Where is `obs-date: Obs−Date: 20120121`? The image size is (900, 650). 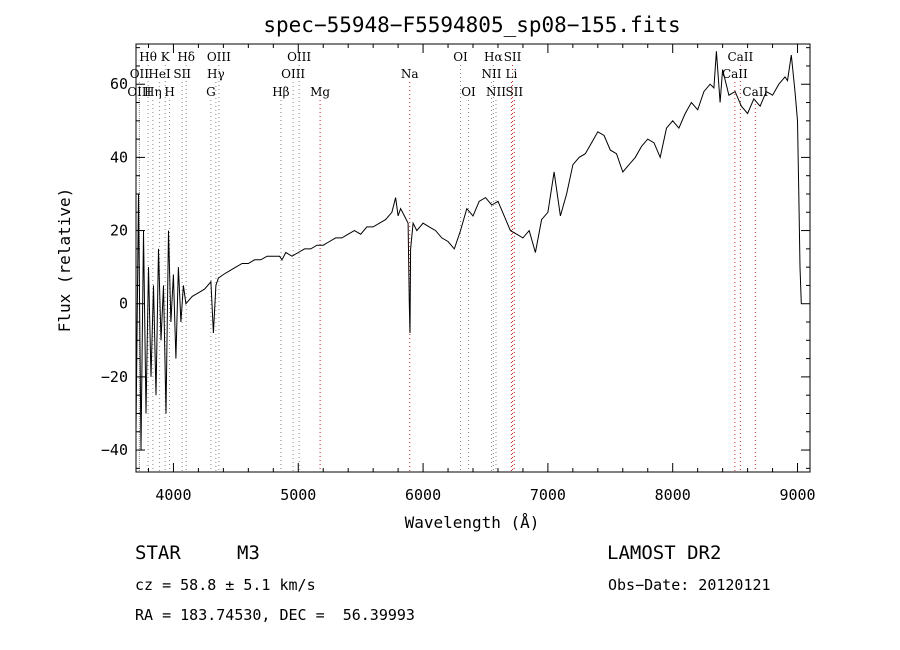
obs-date: Obs−Date: 20120121 is located at coordinates (689, 585).